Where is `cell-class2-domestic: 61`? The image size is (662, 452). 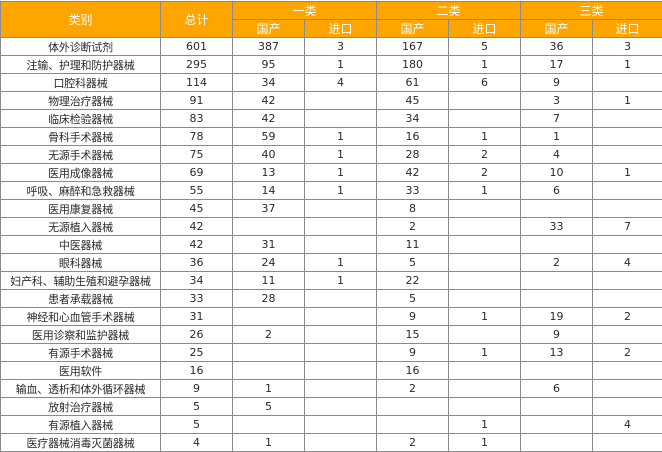
cell-class2-domestic: 61 is located at coordinates (413, 83).